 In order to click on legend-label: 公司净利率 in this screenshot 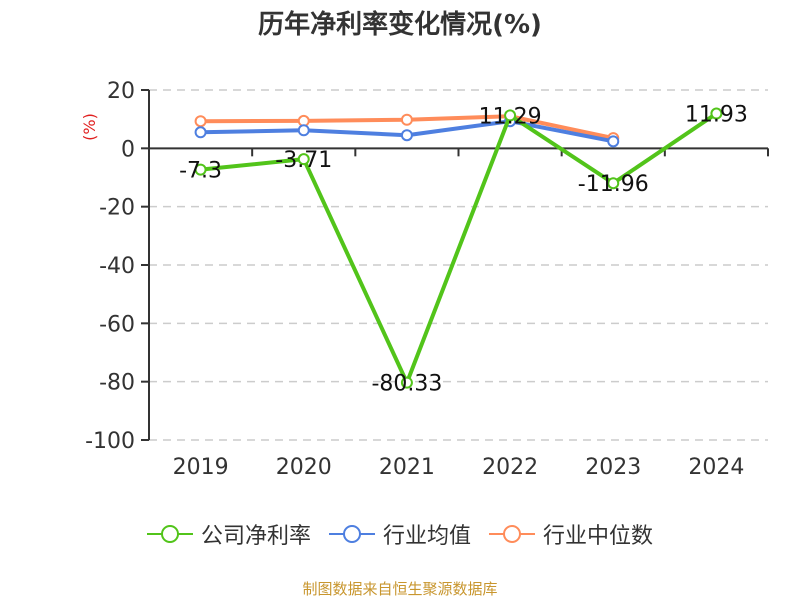, I will do `click(255, 536)`.